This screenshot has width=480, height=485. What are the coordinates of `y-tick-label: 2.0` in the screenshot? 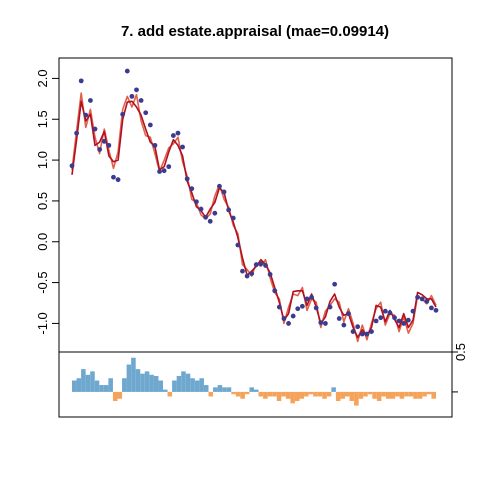 It's located at (42, 78).